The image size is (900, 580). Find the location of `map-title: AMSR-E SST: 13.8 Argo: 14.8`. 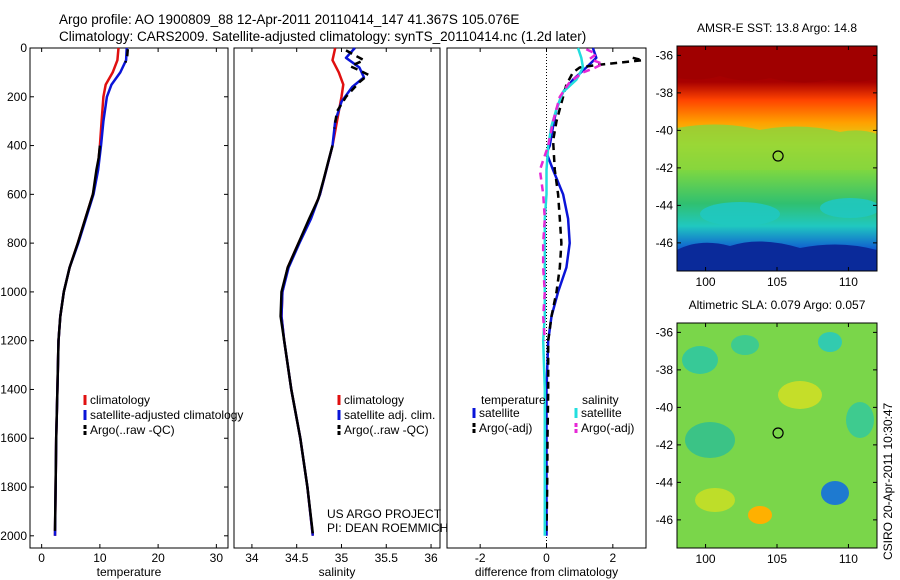

map-title: AMSR-E SST: 13.8 Argo: 14.8 is located at coordinates (777, 28).